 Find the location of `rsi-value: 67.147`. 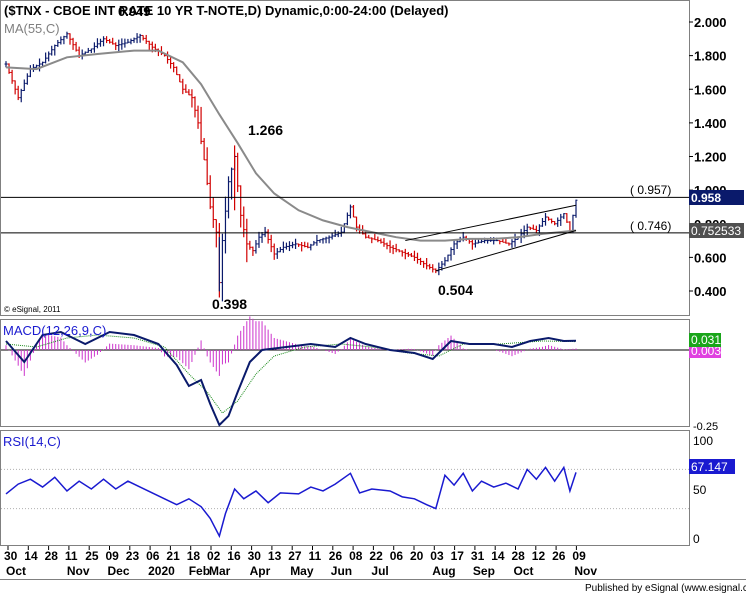

rsi-value: 67.147 is located at coordinates (709, 467).